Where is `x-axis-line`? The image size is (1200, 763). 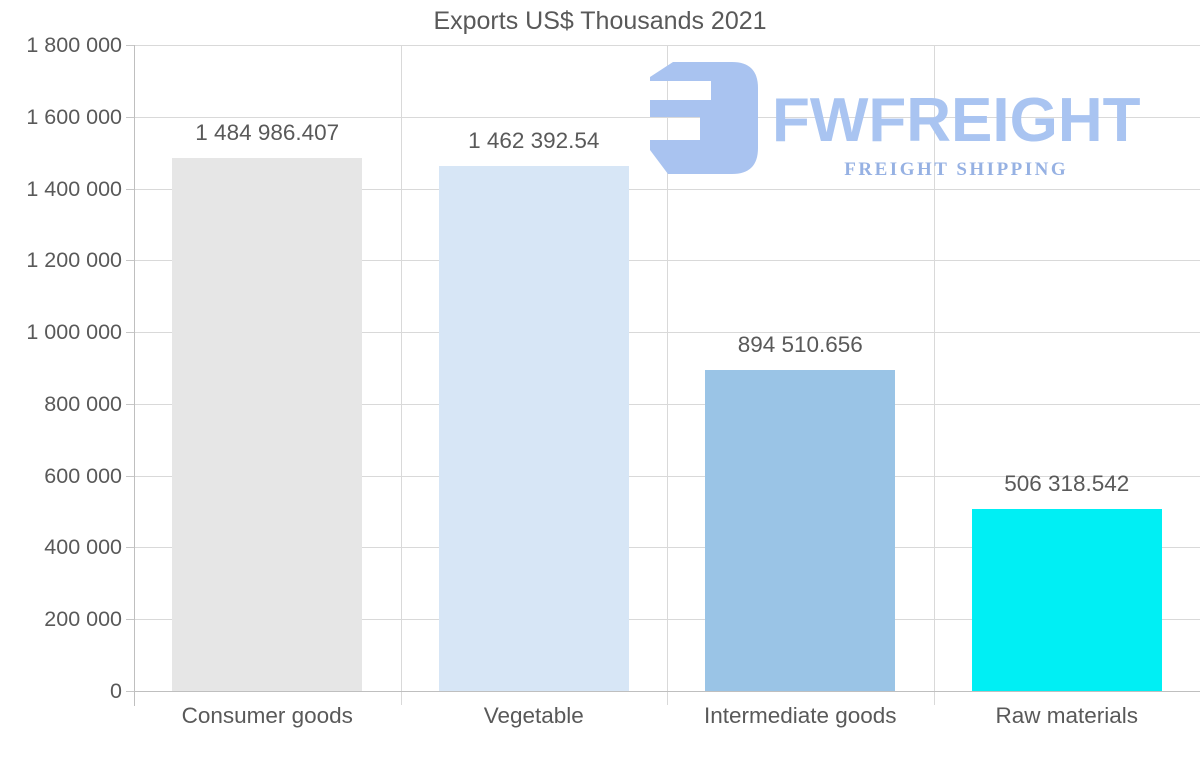 x-axis-line is located at coordinates (667, 691).